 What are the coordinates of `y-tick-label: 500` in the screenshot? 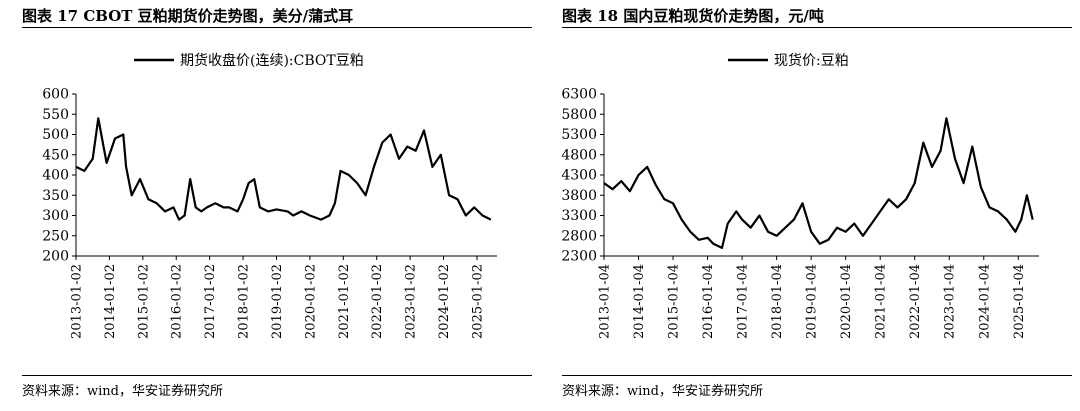 It's located at (55, 135).